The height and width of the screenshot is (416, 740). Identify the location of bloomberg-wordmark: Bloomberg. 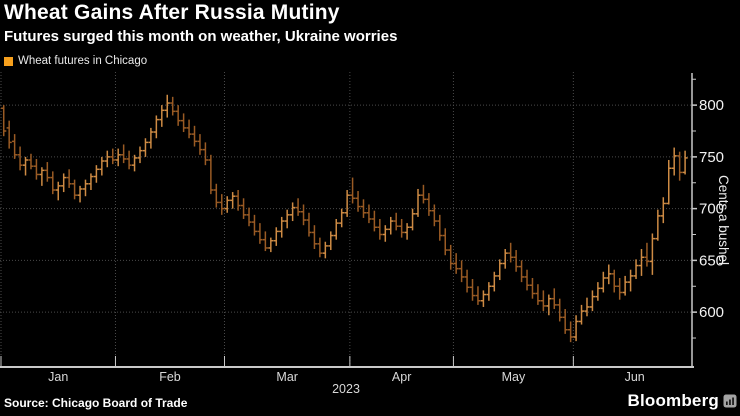
(673, 400).